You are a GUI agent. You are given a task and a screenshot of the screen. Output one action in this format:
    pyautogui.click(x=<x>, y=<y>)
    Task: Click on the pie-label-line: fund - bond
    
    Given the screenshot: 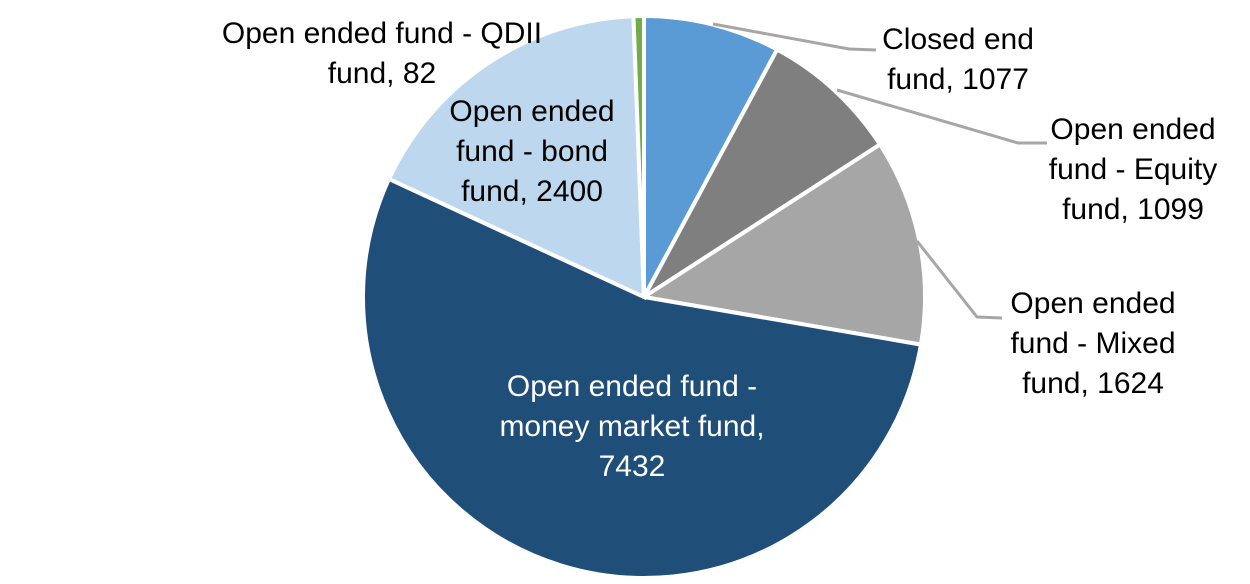 What is the action you would take?
    pyautogui.click(x=532, y=151)
    